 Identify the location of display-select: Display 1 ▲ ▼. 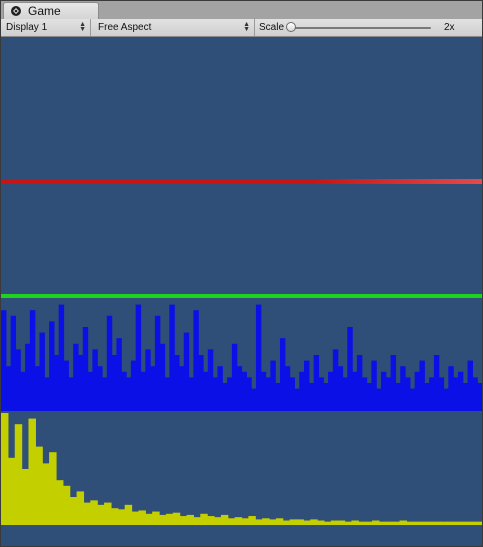
(46, 27).